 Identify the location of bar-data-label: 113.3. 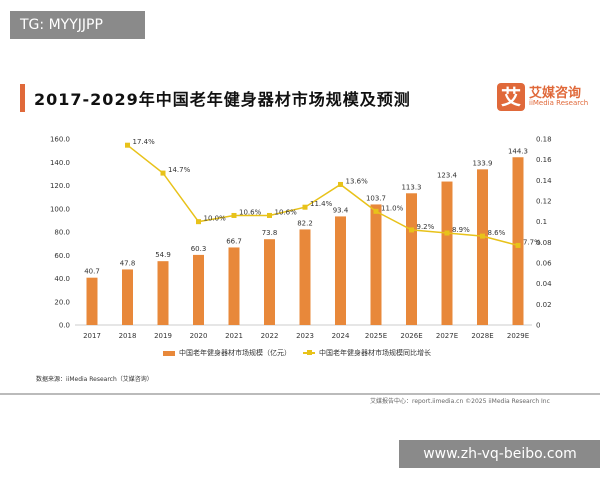
(411, 187).